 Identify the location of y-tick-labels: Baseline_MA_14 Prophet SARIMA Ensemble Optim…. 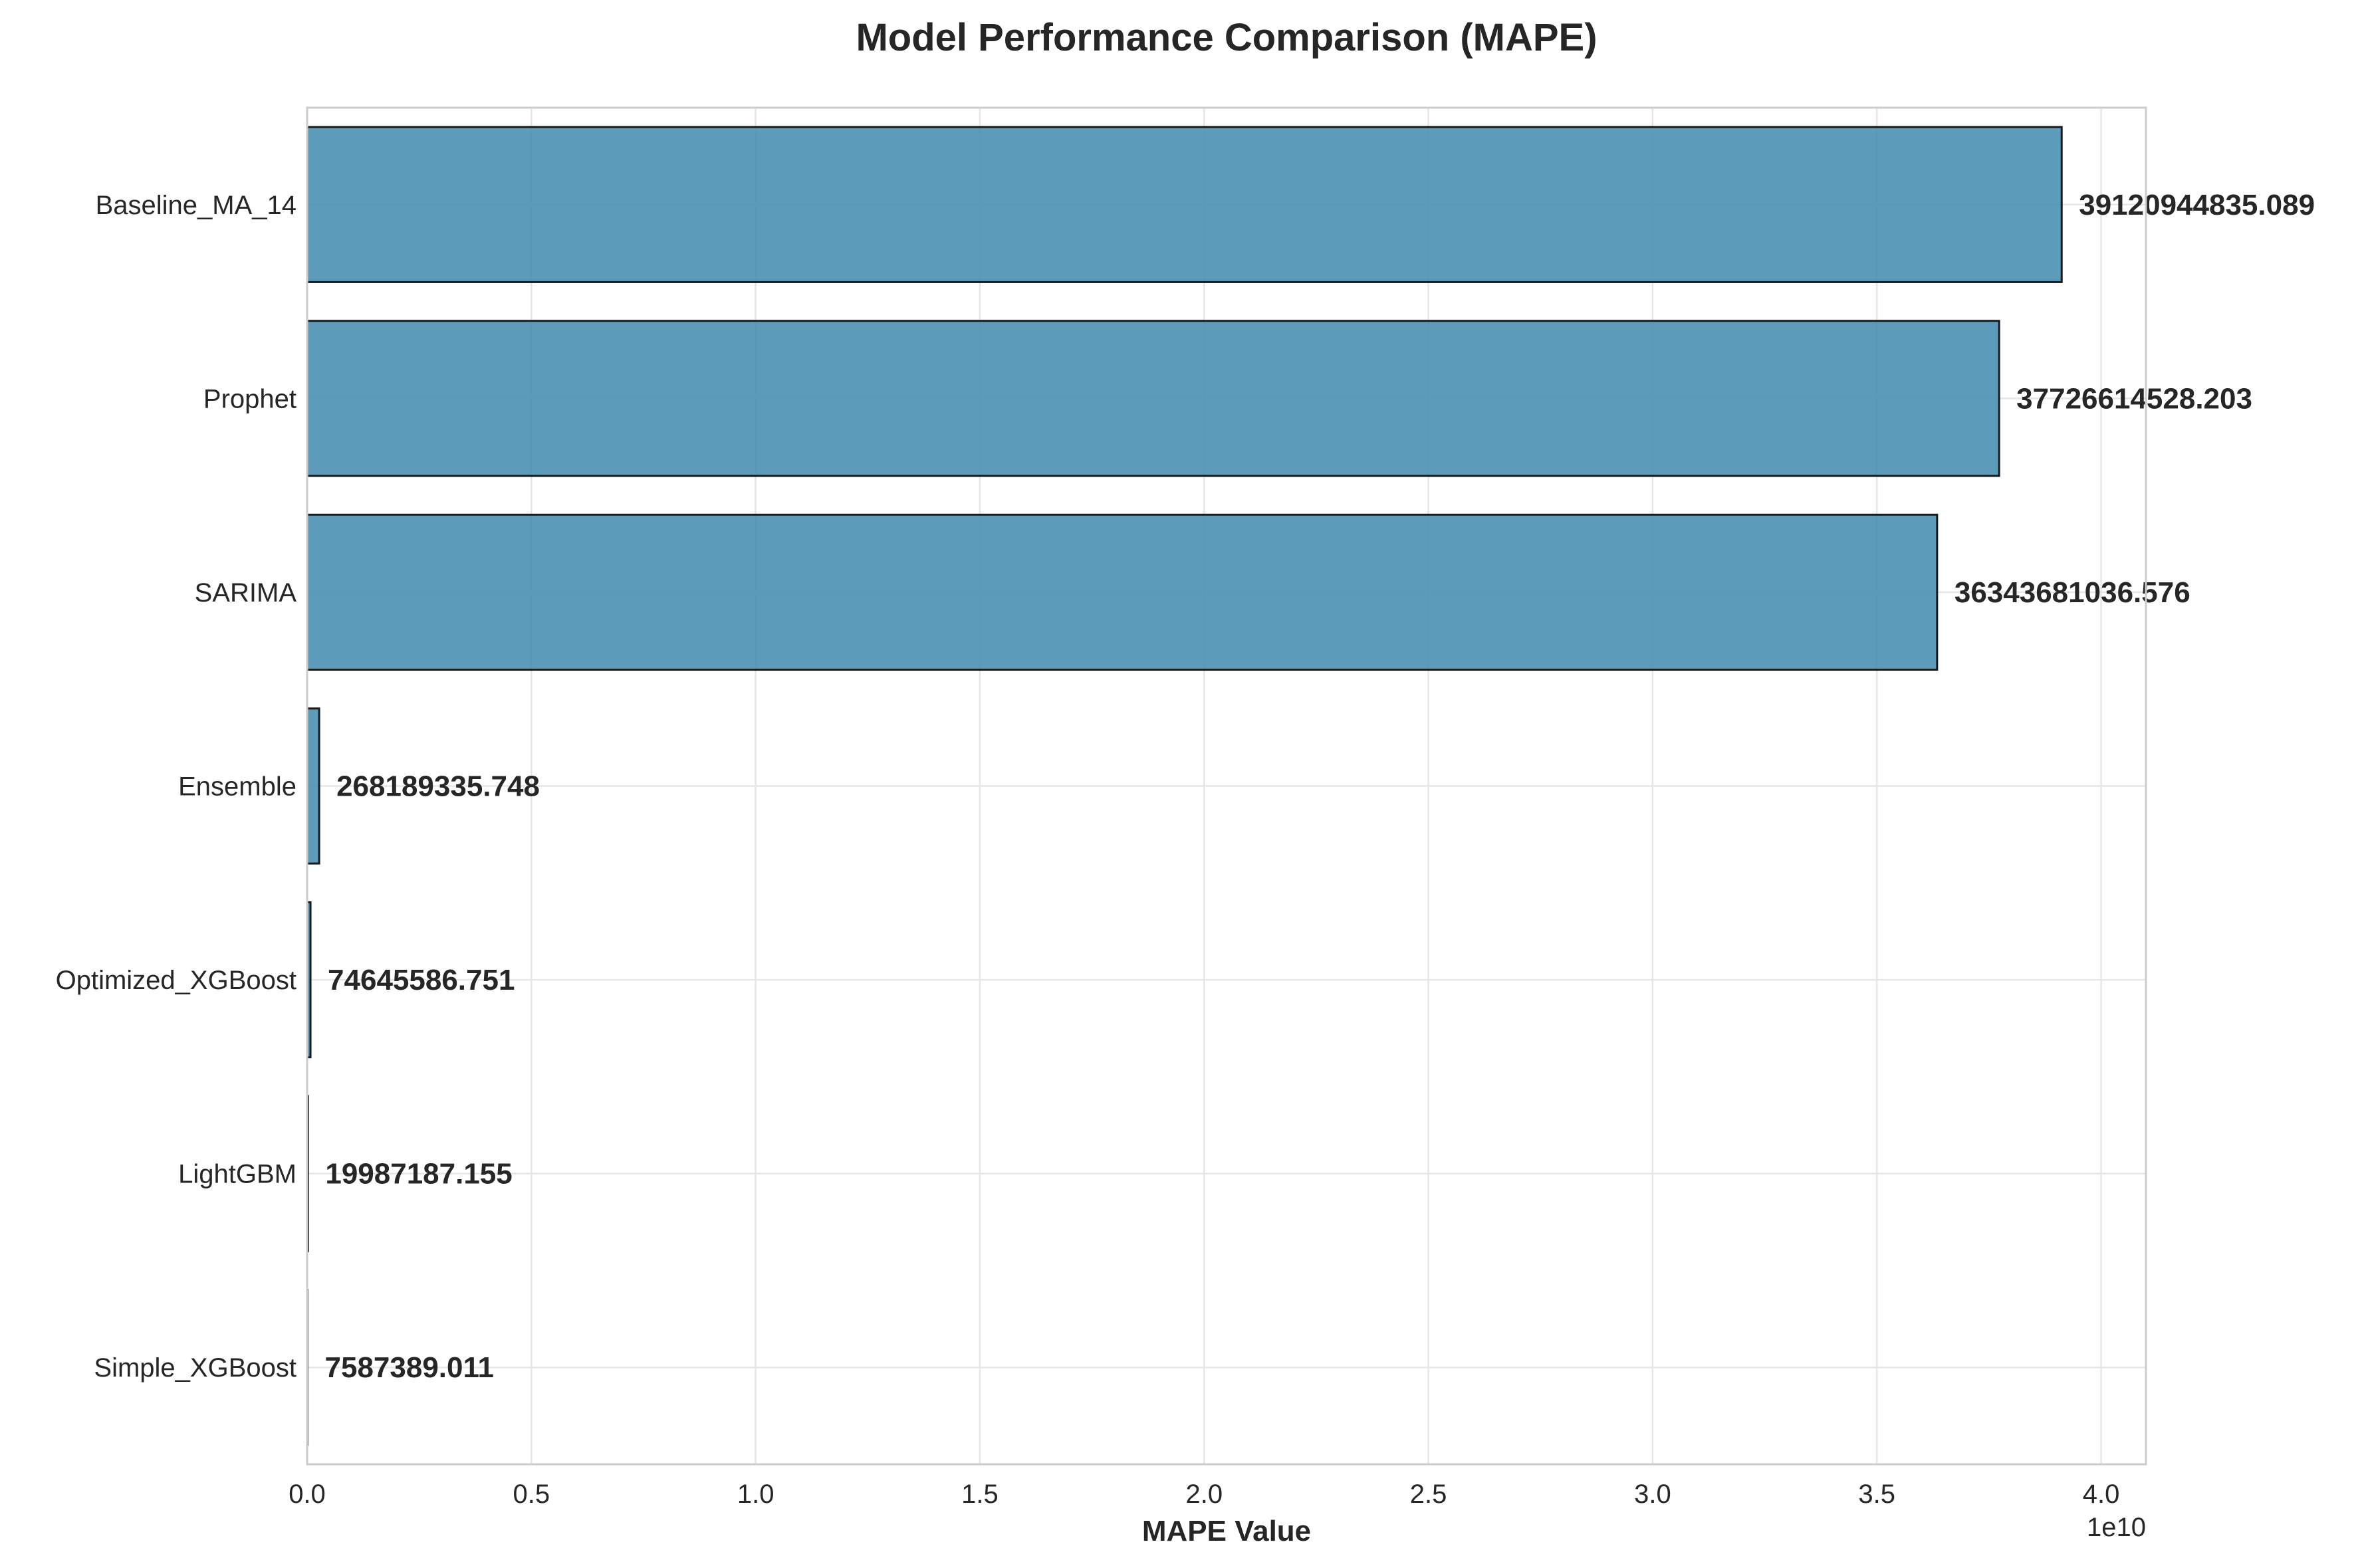
(176, 787).